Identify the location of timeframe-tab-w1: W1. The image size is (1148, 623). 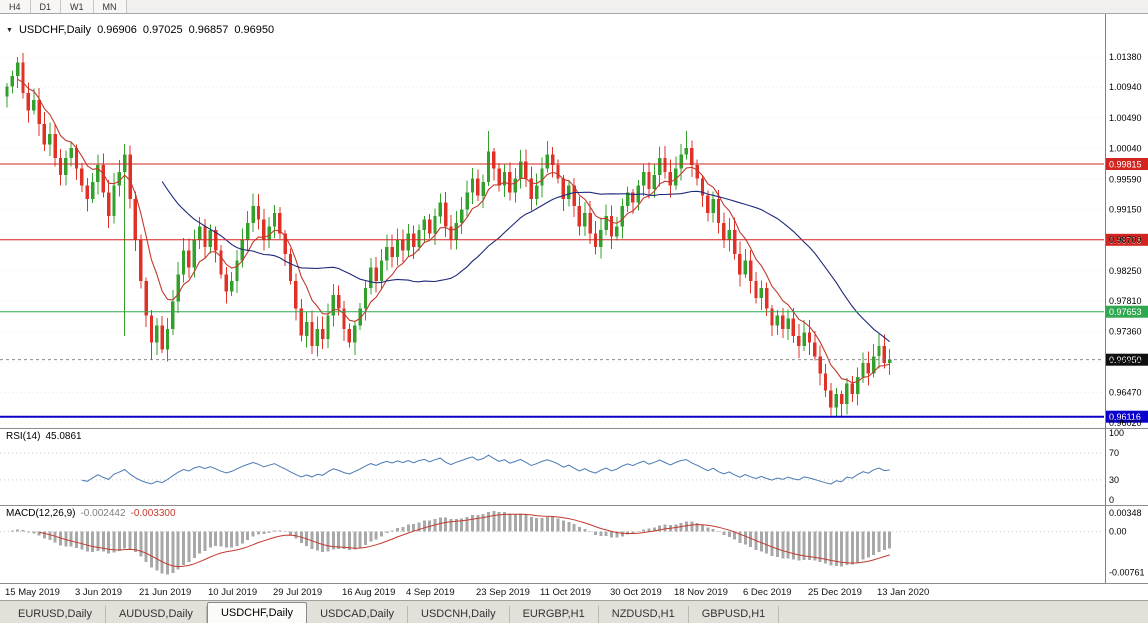
(77, 6).